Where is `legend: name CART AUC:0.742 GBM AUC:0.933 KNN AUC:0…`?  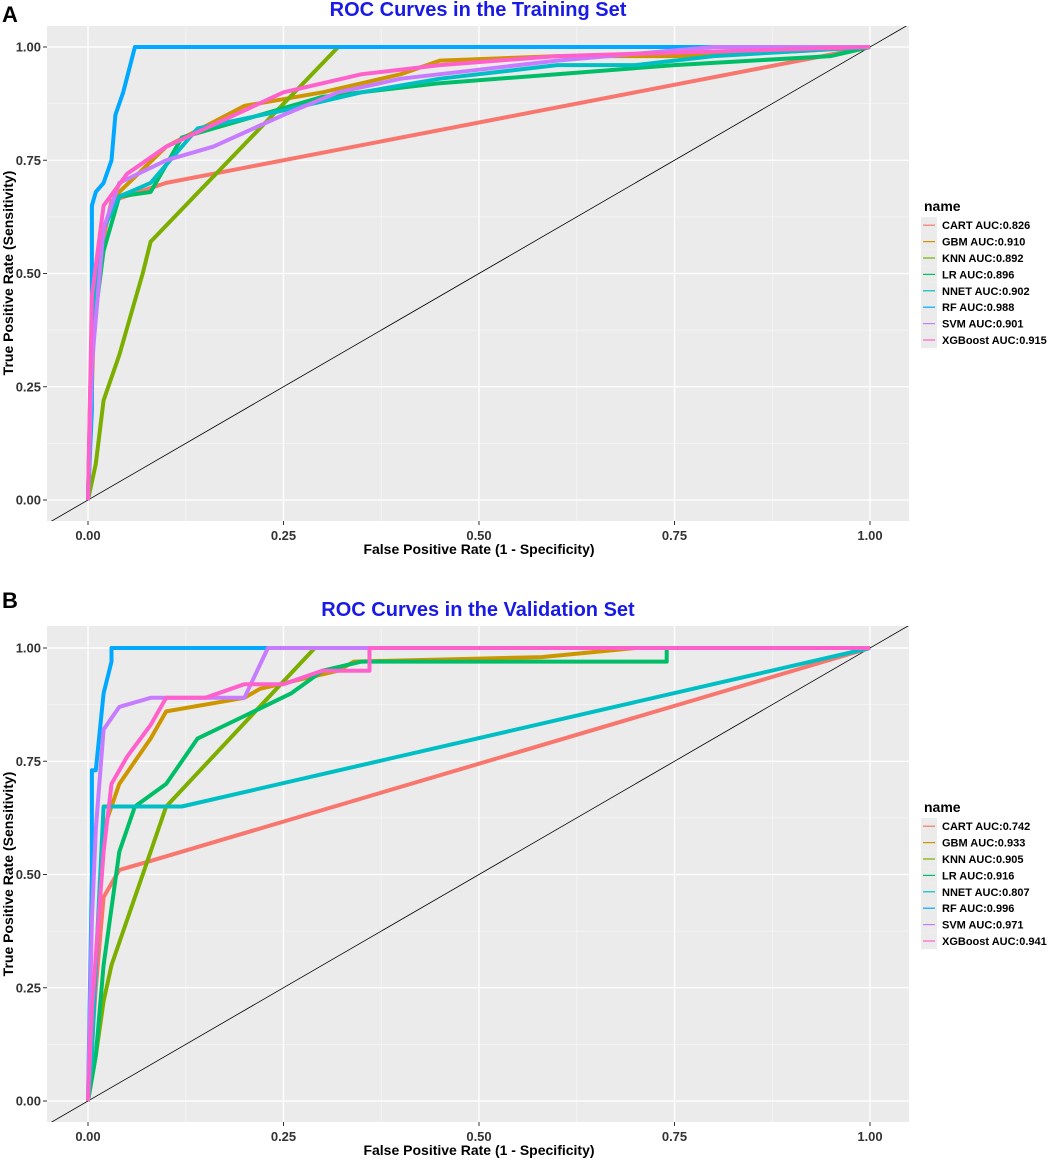 legend: name CART AUC:0.742 GBM AUC:0.933 KNN AUC:0… is located at coordinates (984, 874).